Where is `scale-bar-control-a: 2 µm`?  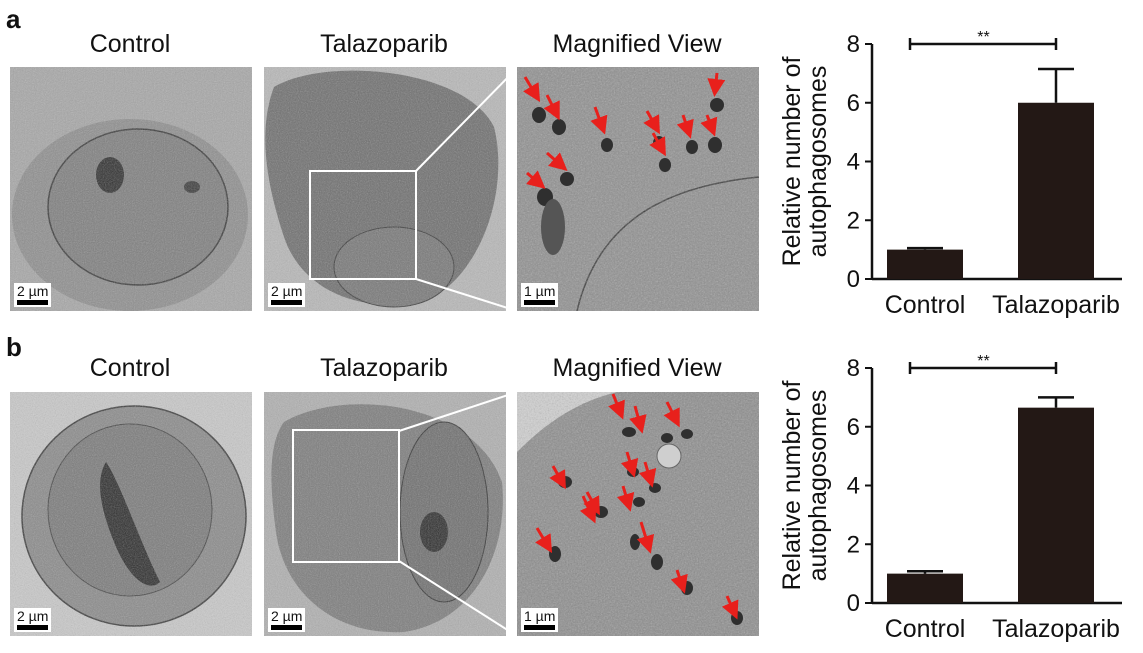 scale-bar-control-a: 2 µm is located at coordinates (33, 295).